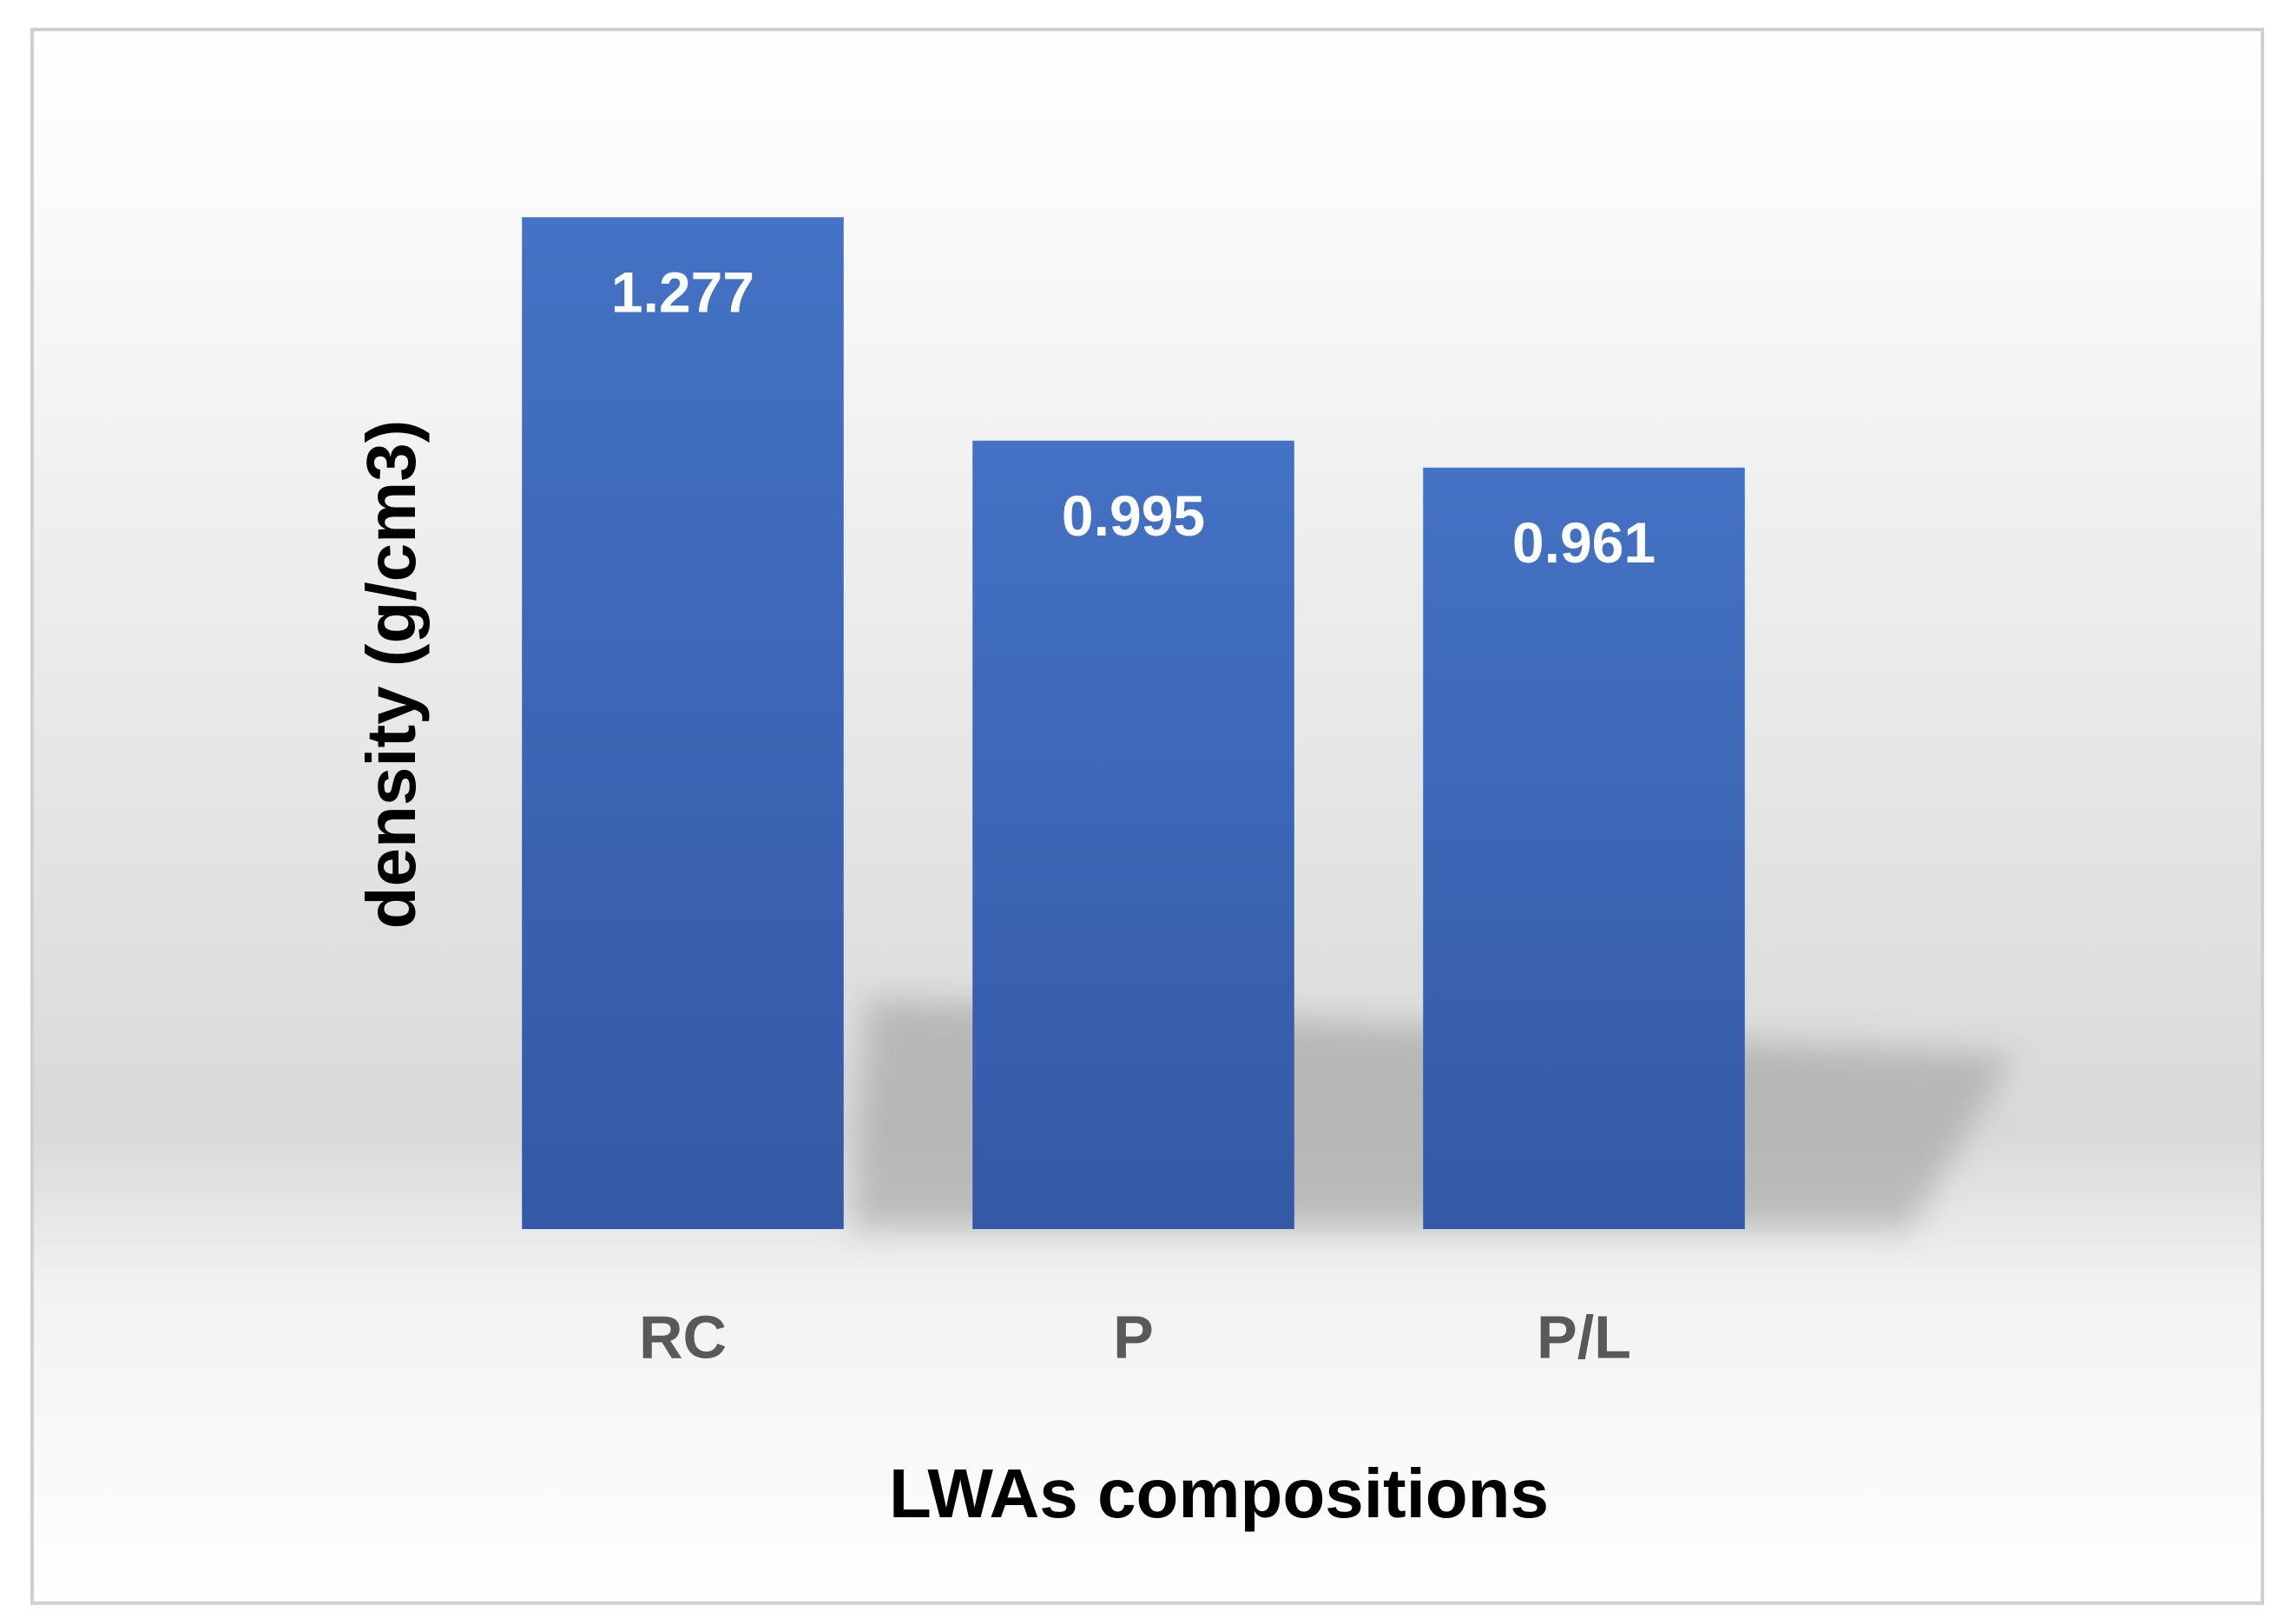 Image resolution: width=2285 pixels, height=1624 pixels. I want to click on x-axis-title: LWAs compositions, so click(1219, 1493).